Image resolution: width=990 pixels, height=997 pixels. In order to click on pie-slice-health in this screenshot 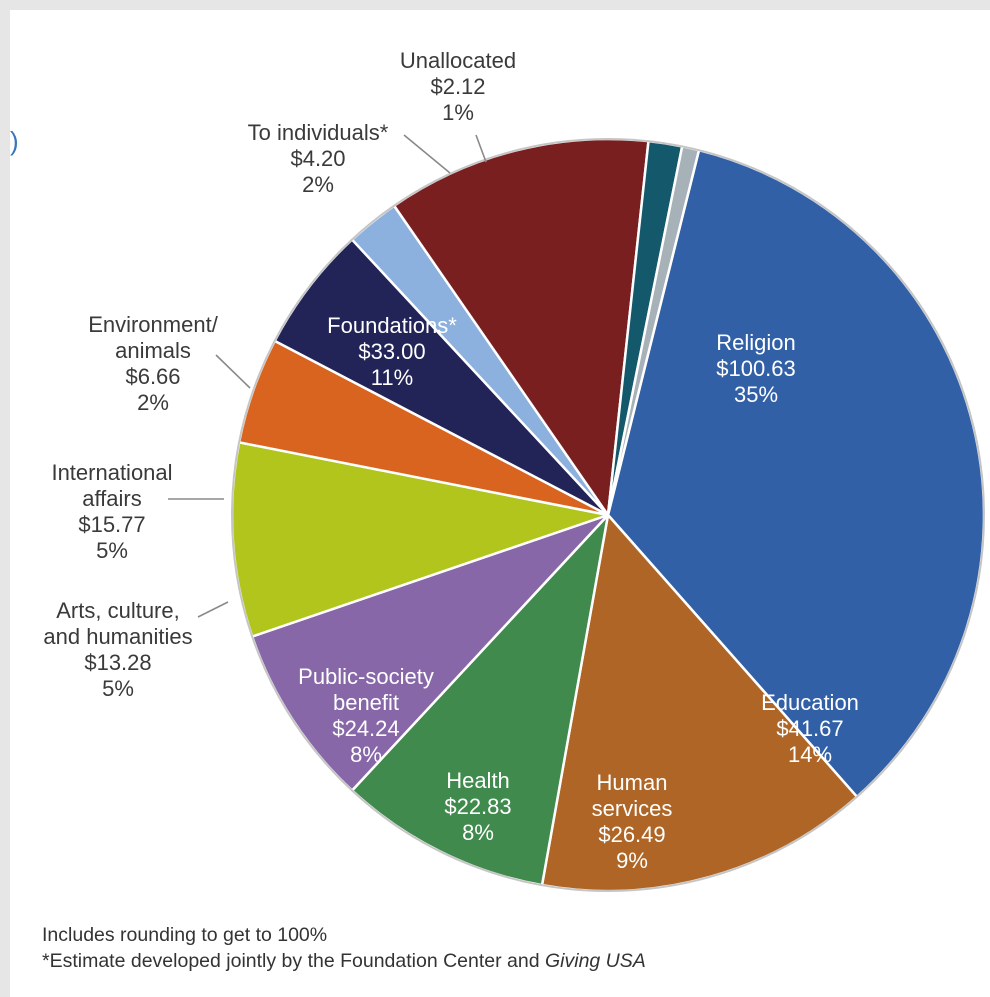, I will do `click(430, 652)`.